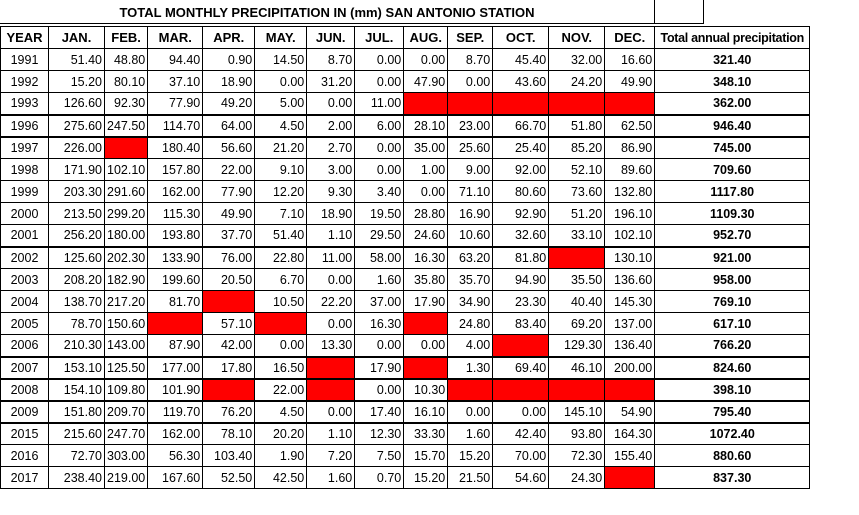 This screenshot has width=859, height=515. I want to click on month-value-cell: 22.20, so click(331, 301).